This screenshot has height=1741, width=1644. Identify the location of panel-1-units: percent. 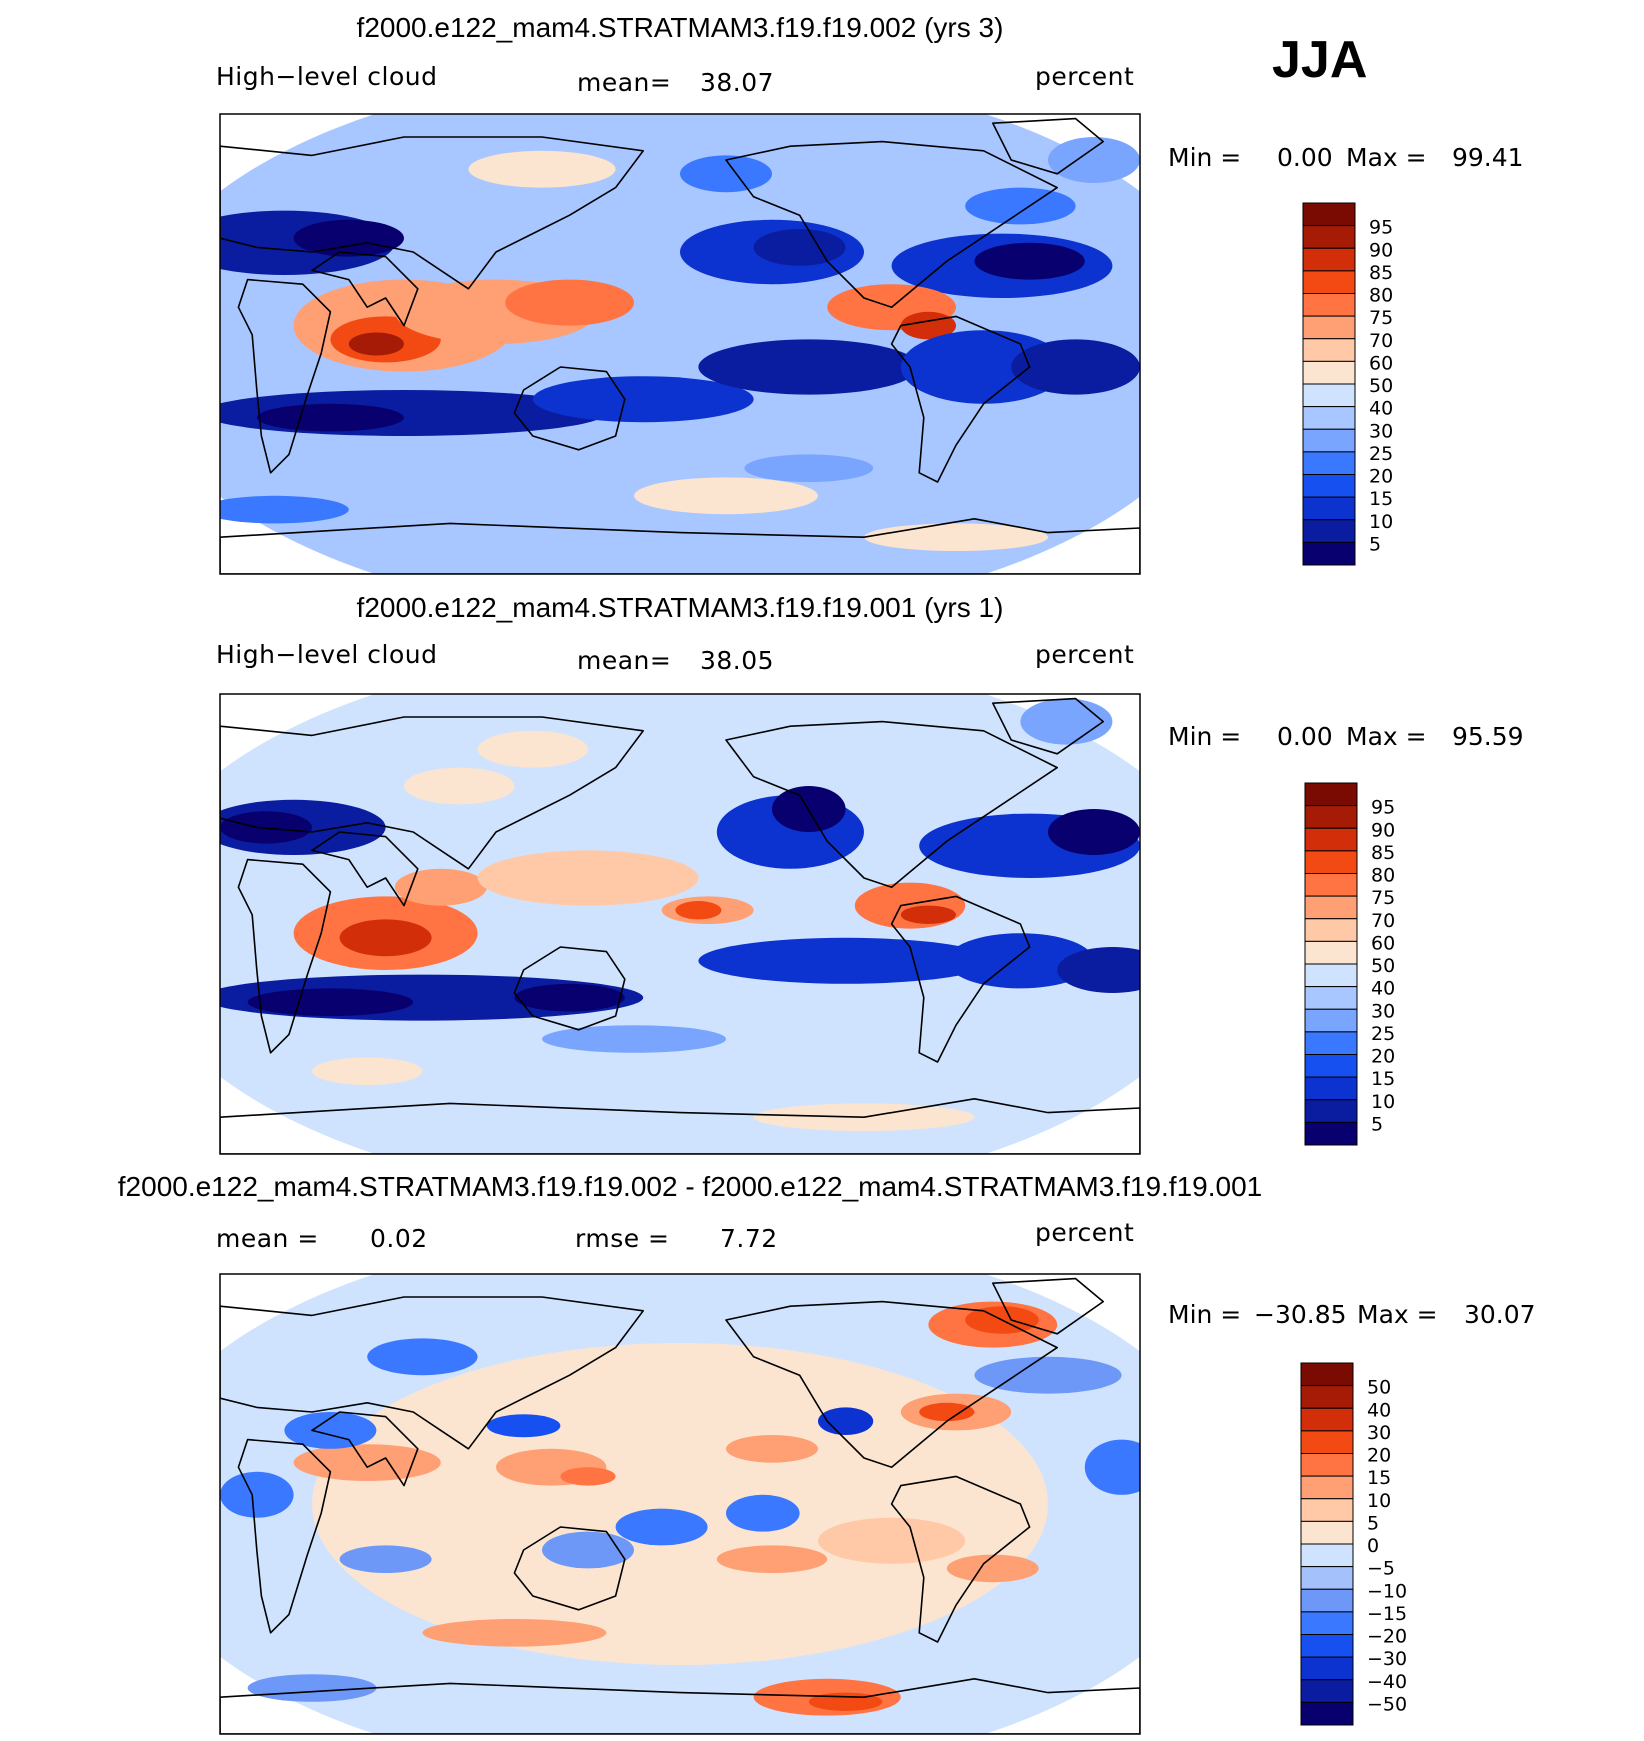
(1085, 76).